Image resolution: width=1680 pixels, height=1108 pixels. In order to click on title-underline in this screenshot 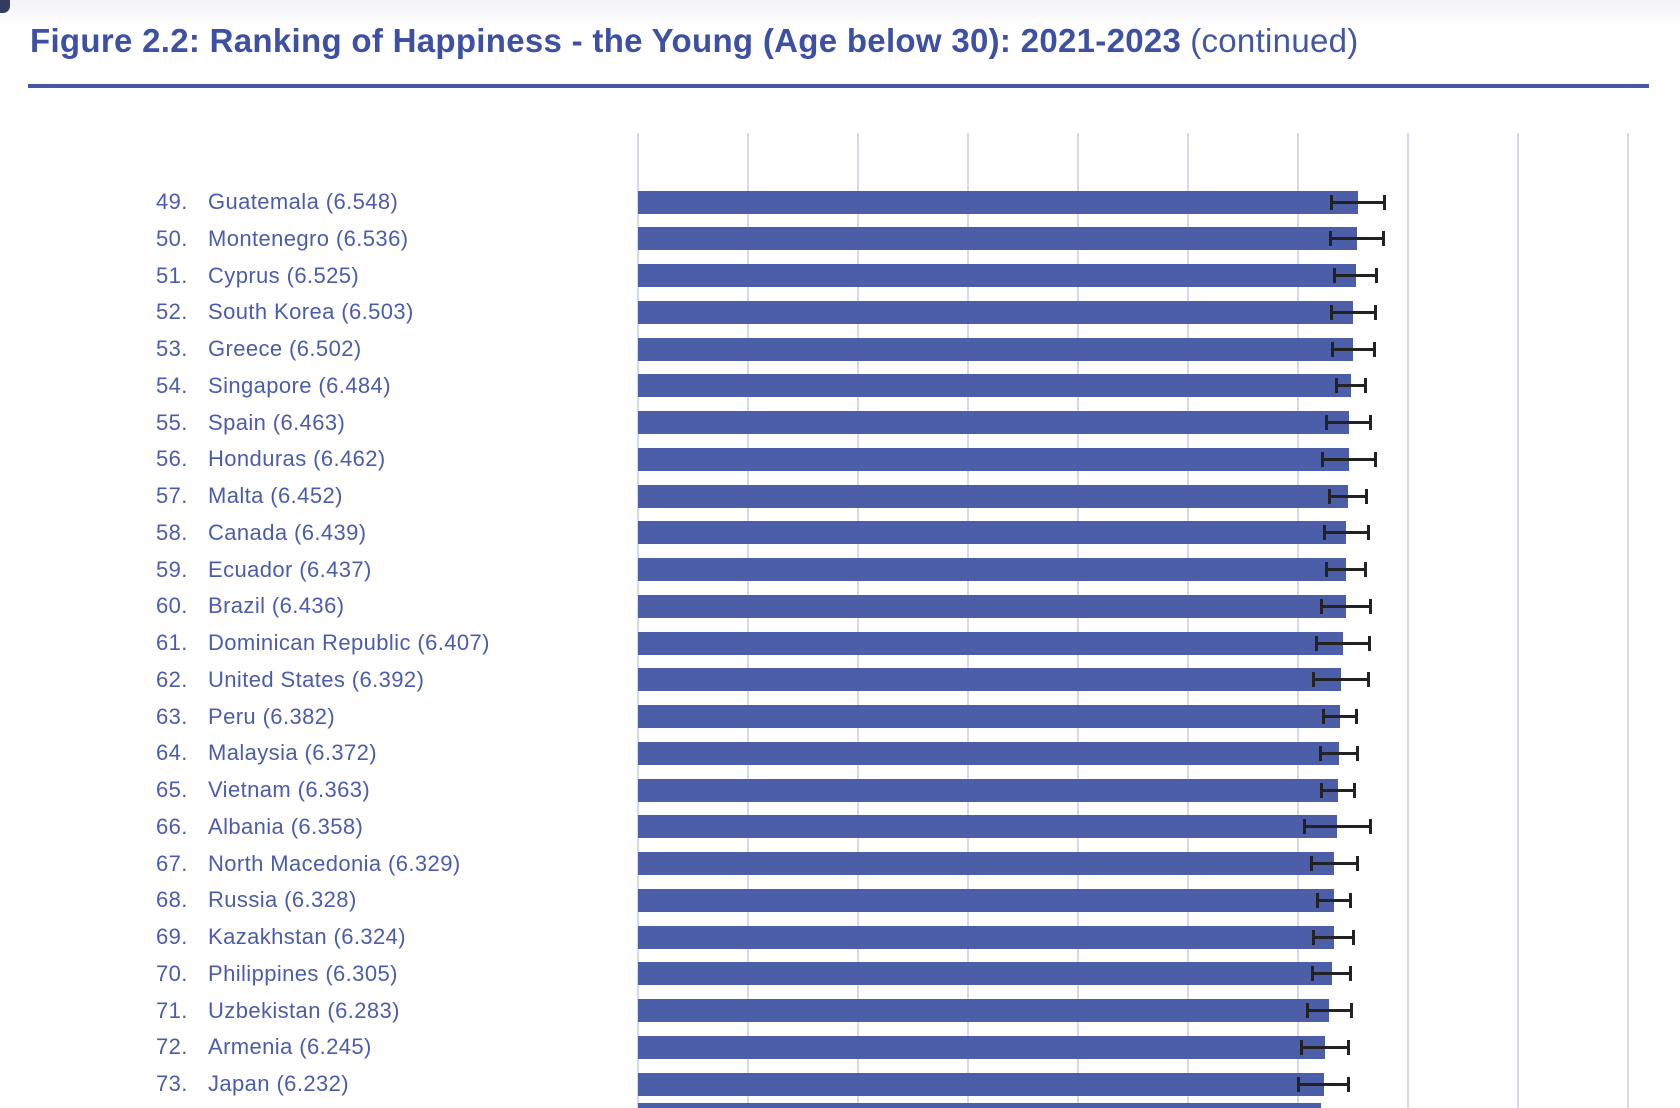, I will do `click(838, 86)`.